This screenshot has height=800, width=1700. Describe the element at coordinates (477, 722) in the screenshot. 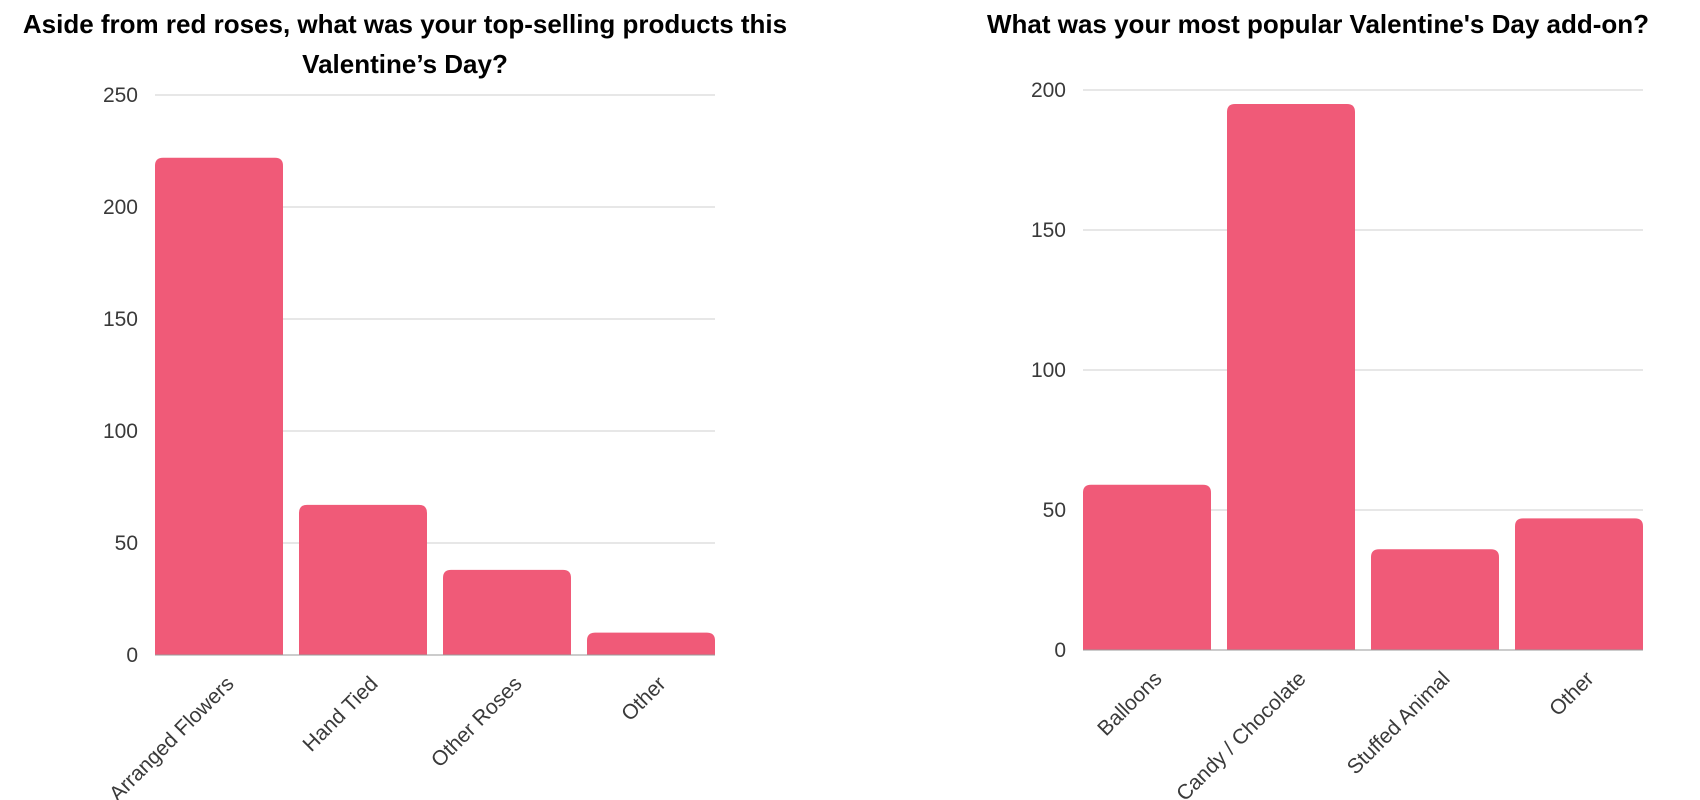

I see `x-tick-label: Other Roses` at that location.